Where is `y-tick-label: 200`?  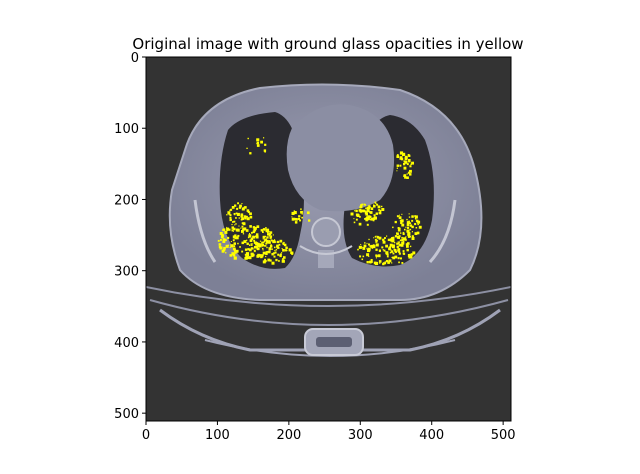 y-tick-label: 200 is located at coordinates (126, 200).